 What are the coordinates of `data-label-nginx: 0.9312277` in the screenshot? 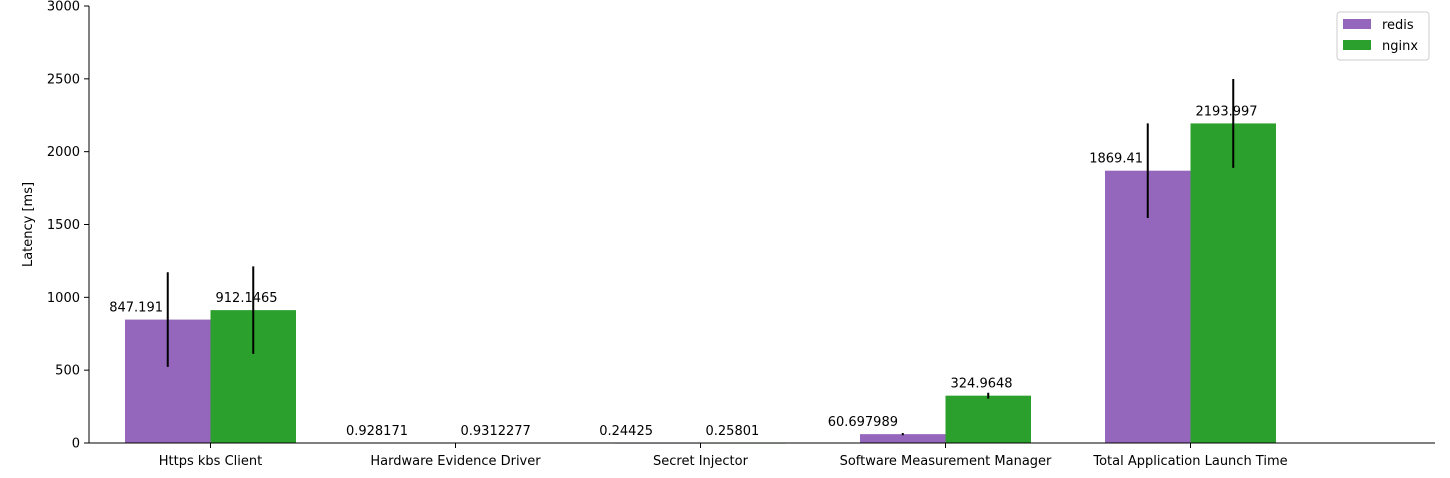 It's located at (496, 431).